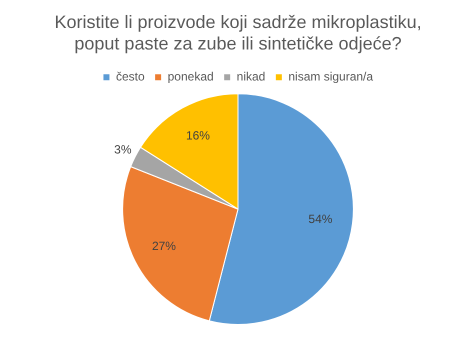  Describe the element at coordinates (251, 77) in the screenshot. I see `legend-label: nikad` at that location.